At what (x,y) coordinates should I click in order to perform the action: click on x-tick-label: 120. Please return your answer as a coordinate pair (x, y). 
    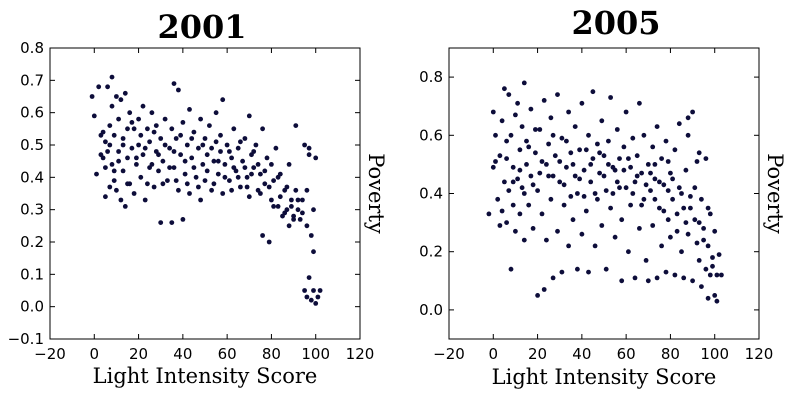
    Looking at the image, I should click on (360, 354).